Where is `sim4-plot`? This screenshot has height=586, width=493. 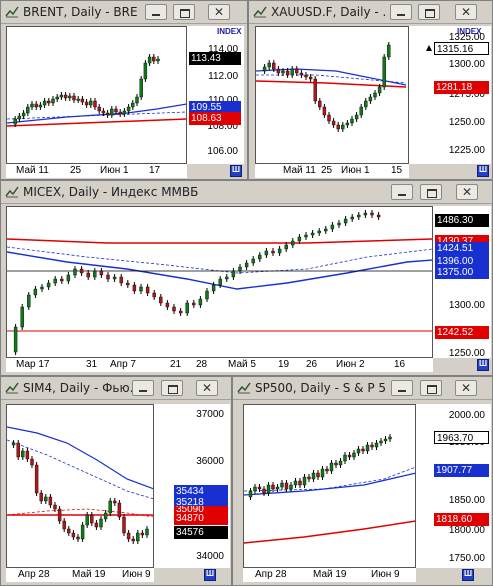
sim4-plot is located at coordinates (80, 486).